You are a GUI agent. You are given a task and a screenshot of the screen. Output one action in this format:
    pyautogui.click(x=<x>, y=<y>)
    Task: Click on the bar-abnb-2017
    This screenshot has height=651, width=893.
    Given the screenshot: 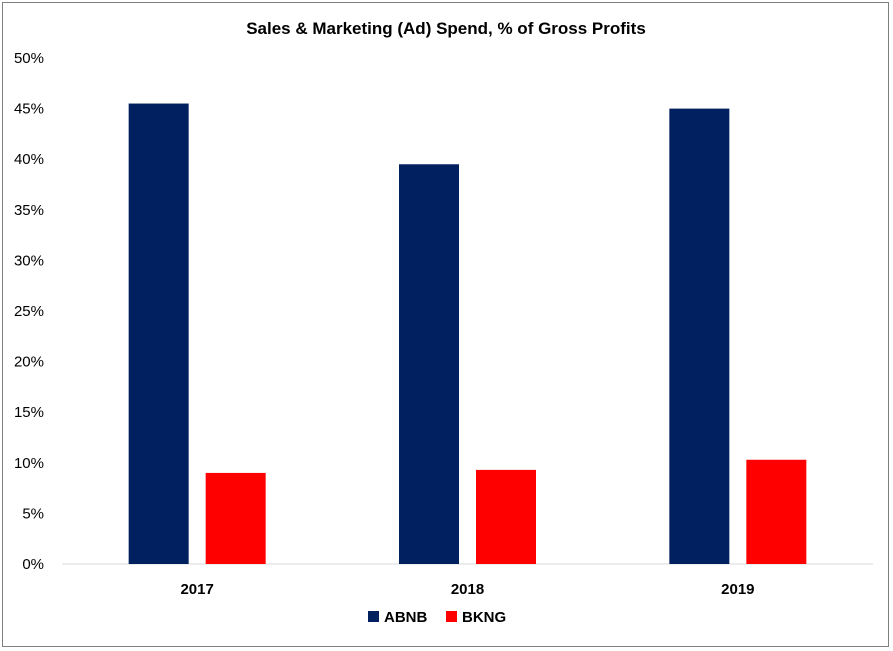 What is the action you would take?
    pyautogui.click(x=158, y=333)
    